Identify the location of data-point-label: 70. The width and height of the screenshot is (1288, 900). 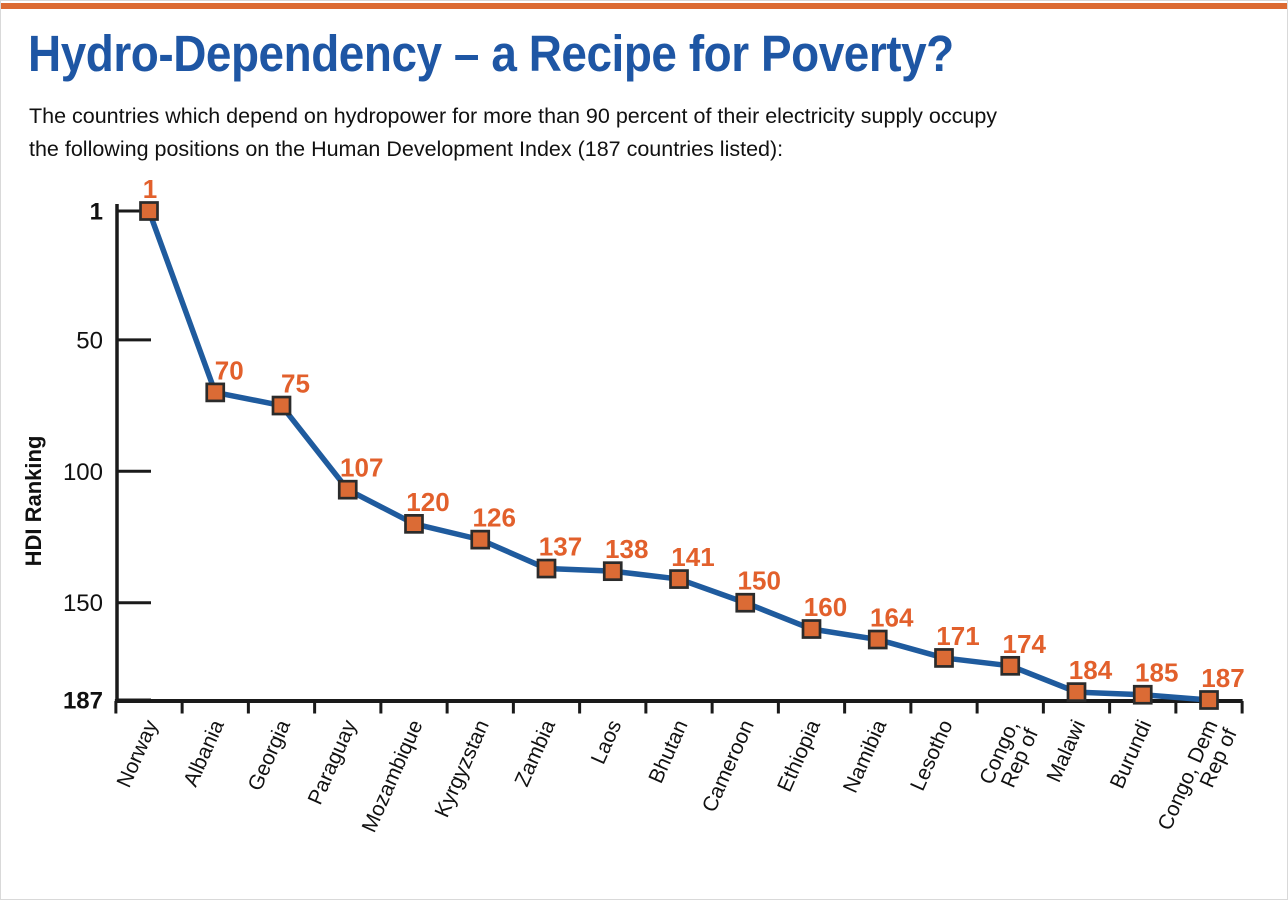
(229, 370).